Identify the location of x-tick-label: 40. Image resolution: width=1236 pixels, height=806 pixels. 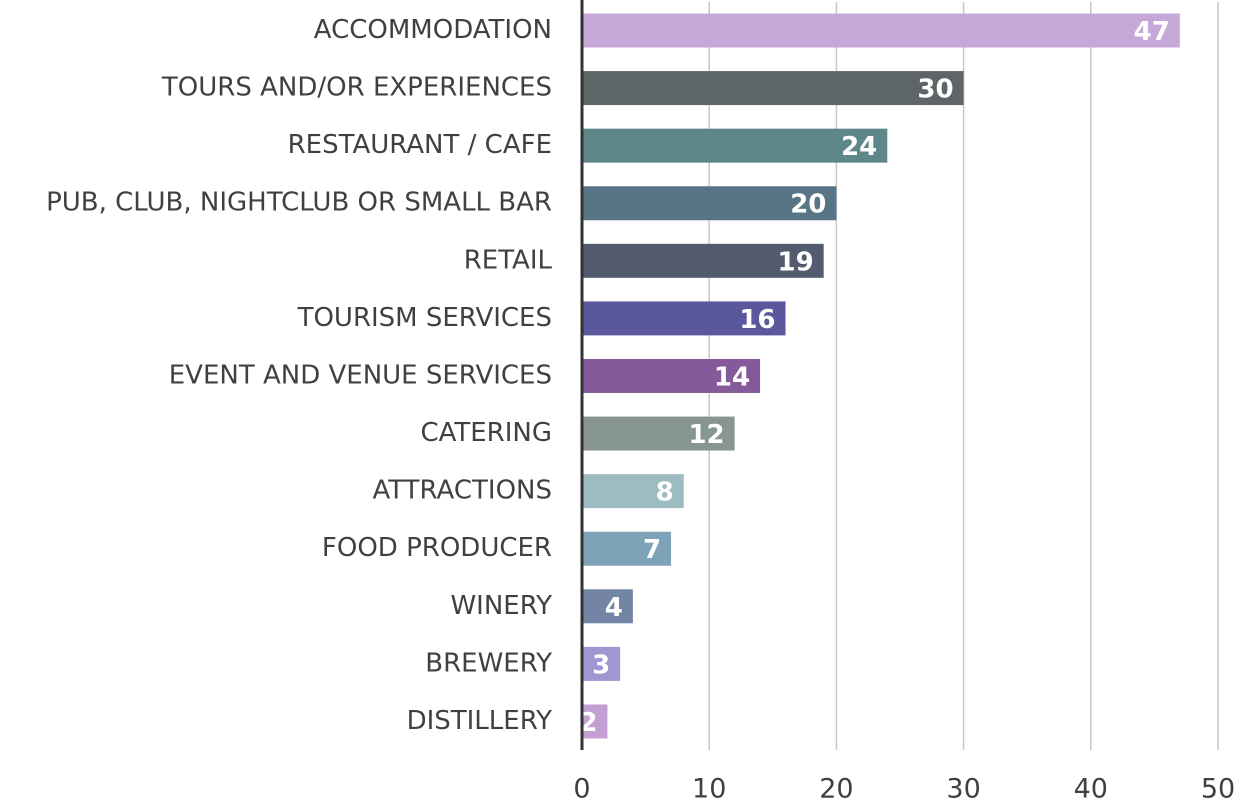
(1091, 789).